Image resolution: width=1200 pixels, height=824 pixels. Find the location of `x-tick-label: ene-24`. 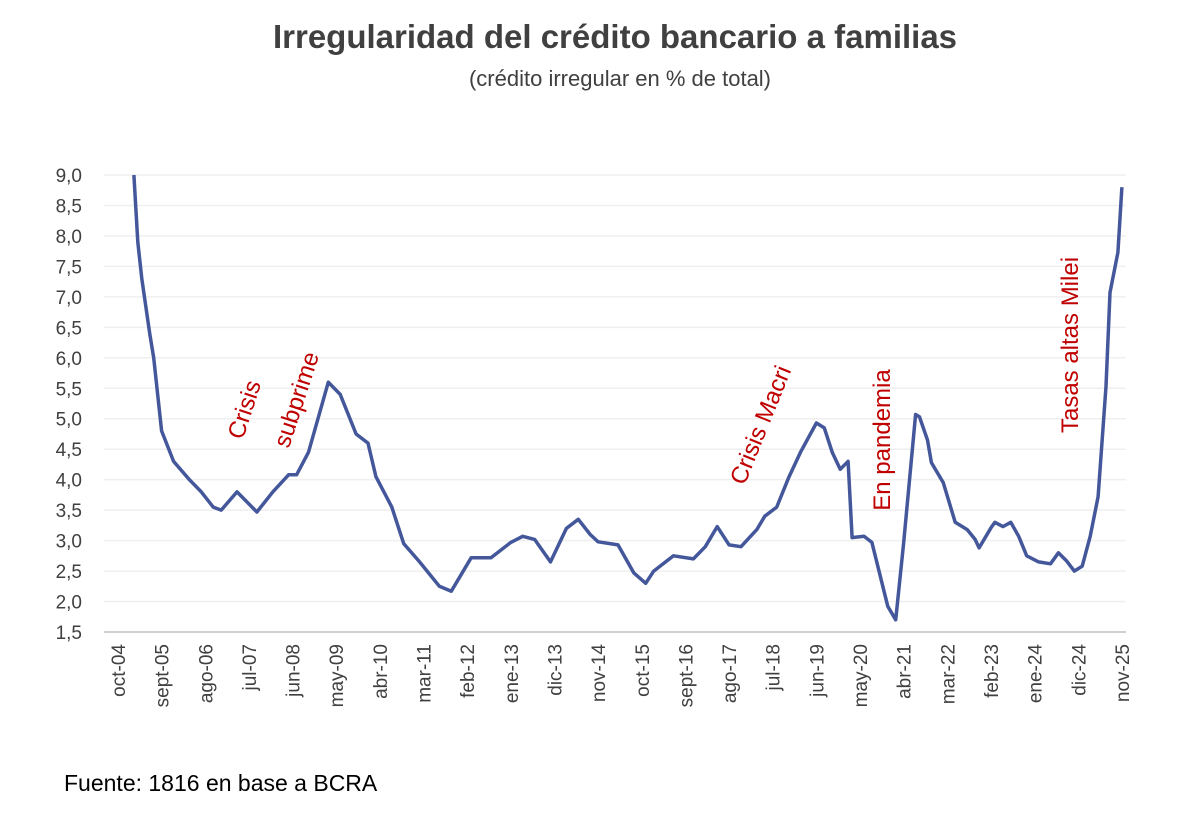

x-tick-label: ene-24 is located at coordinates (1036, 674).